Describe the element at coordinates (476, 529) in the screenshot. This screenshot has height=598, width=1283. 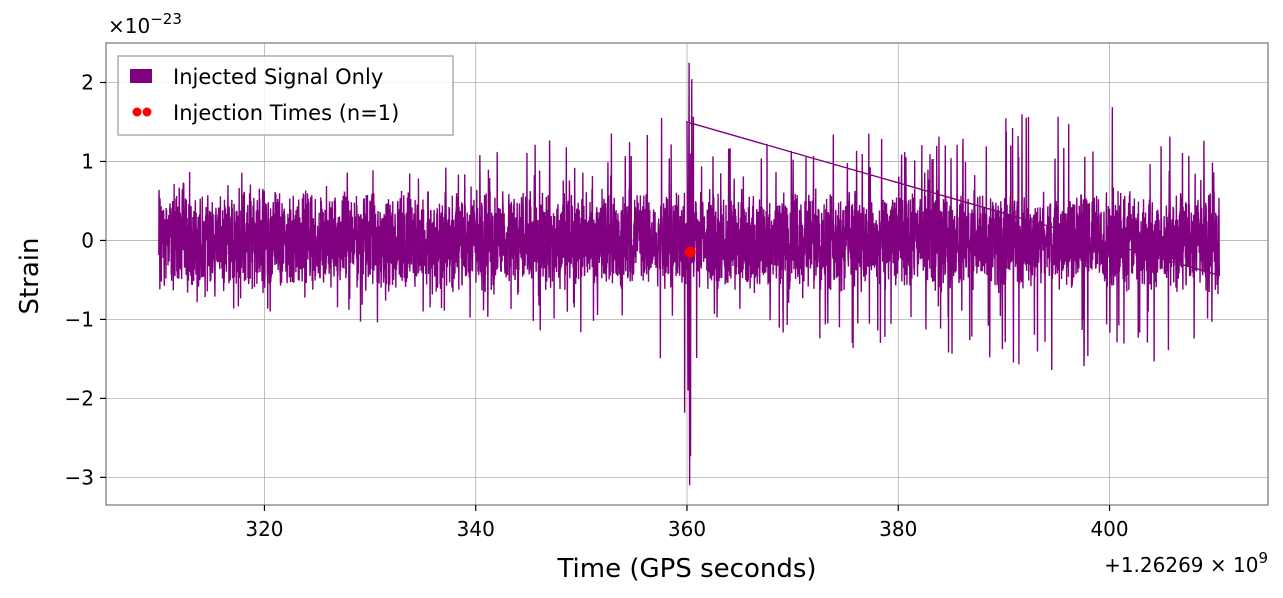
I see `x-tick-label: 340` at that location.